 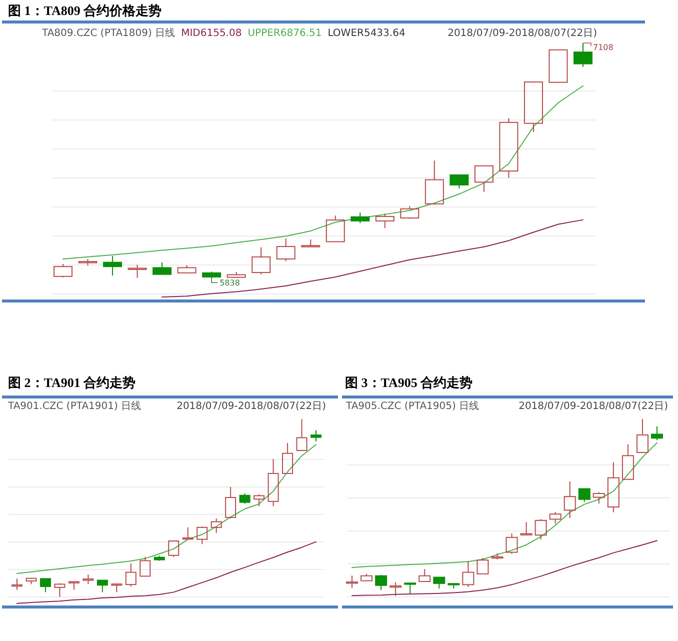 What do you see at coordinates (211, 33) in the screenshot?
I see `text: MID6155.08` at bounding box center [211, 33].